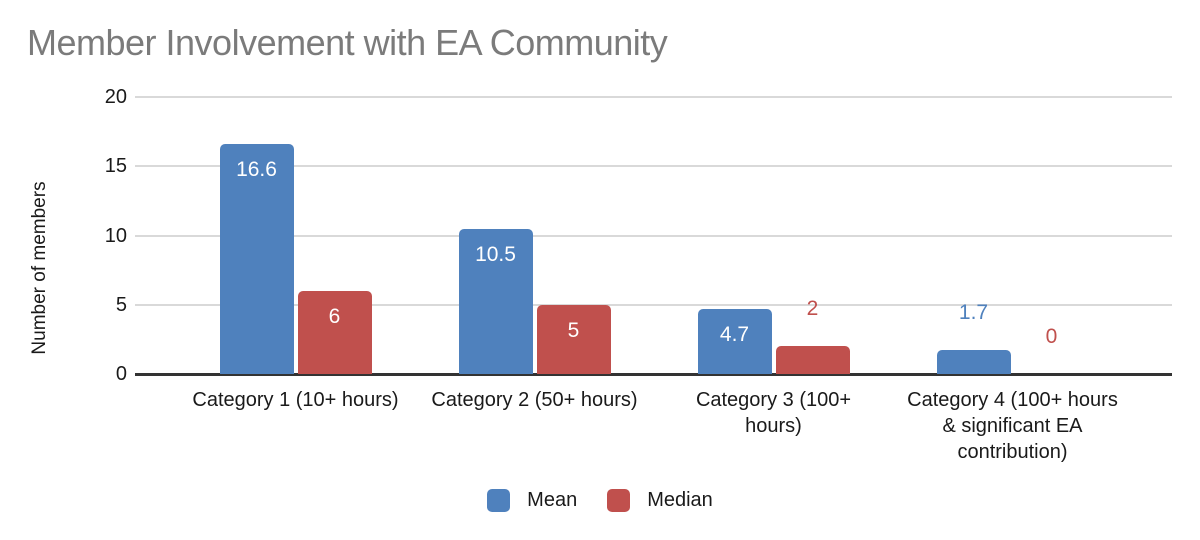 This screenshot has height=540, width=1200. What do you see at coordinates (334, 316) in the screenshot?
I see `bar-value-label: 6` at bounding box center [334, 316].